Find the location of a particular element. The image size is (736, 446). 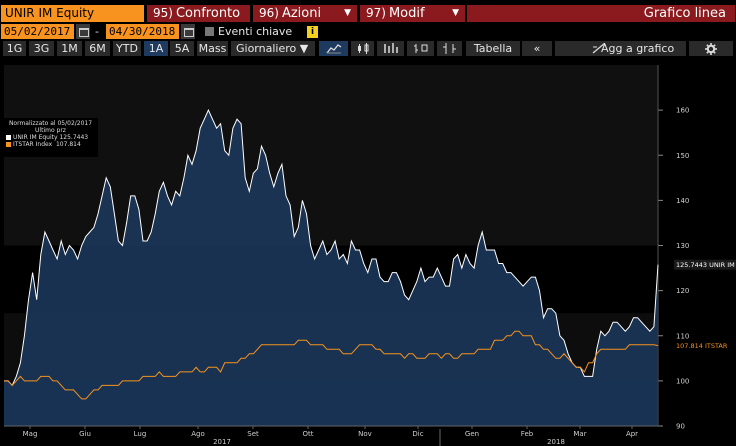

legend-row-itstar: ITSTAR Index 107.814 is located at coordinates (50, 144).